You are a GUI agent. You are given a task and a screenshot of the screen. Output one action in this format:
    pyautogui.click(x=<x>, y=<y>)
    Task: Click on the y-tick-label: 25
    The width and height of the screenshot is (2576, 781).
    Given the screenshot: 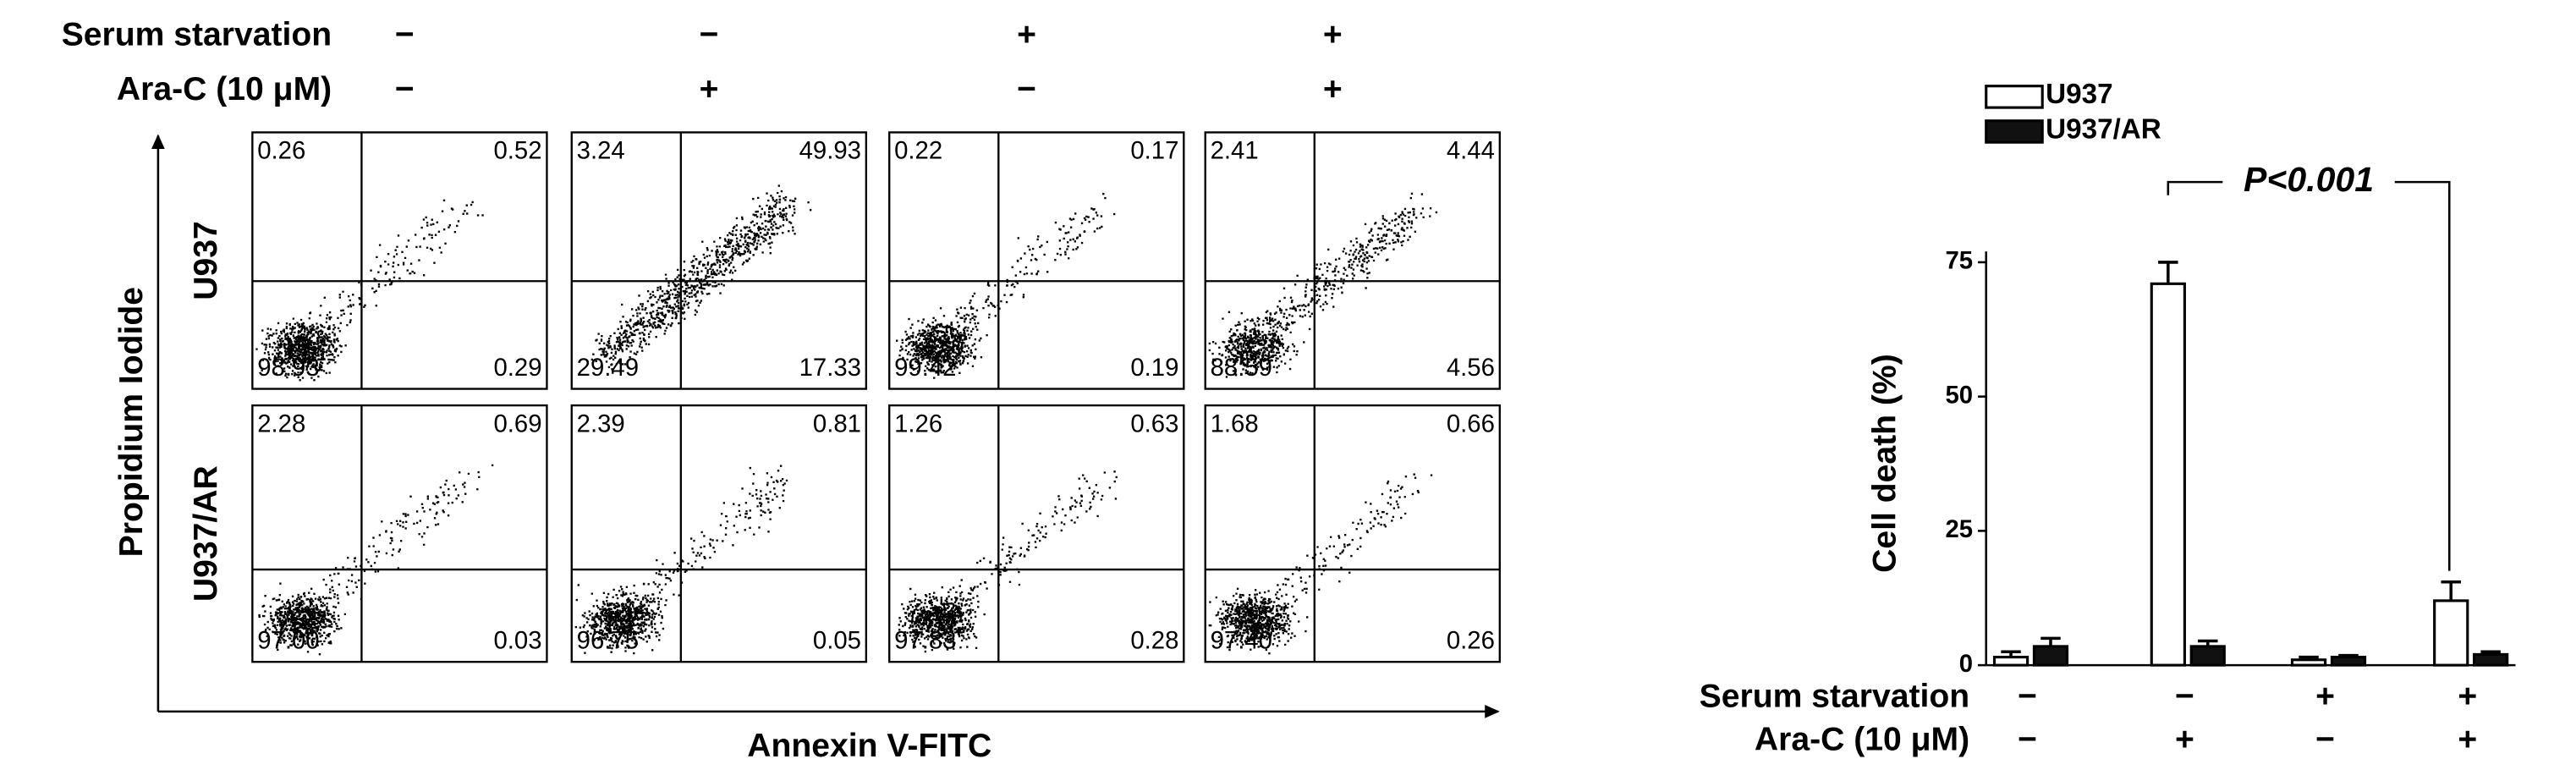 What is the action you would take?
    pyautogui.click(x=1959, y=529)
    